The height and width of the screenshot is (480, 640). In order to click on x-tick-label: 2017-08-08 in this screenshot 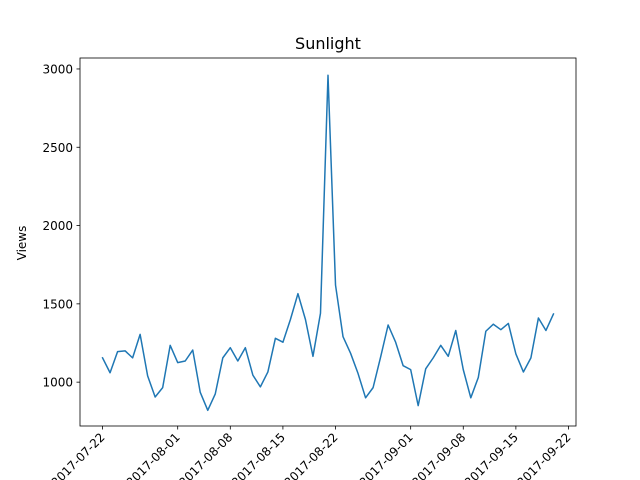, I will do `click(205, 455)`.